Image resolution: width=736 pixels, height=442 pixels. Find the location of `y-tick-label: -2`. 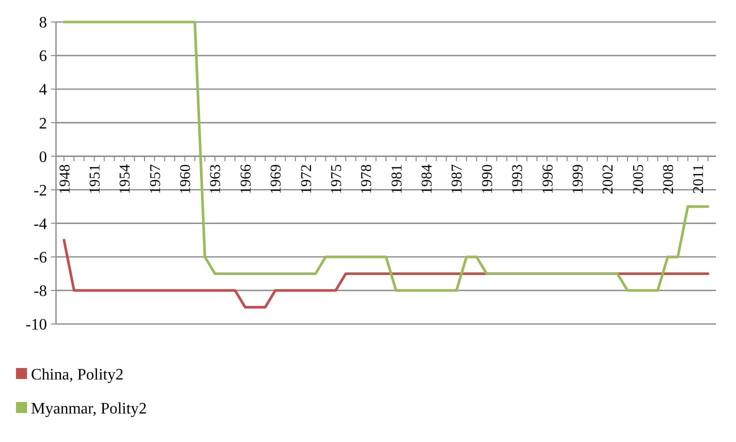

y-tick-label: -2 is located at coordinates (40, 191).